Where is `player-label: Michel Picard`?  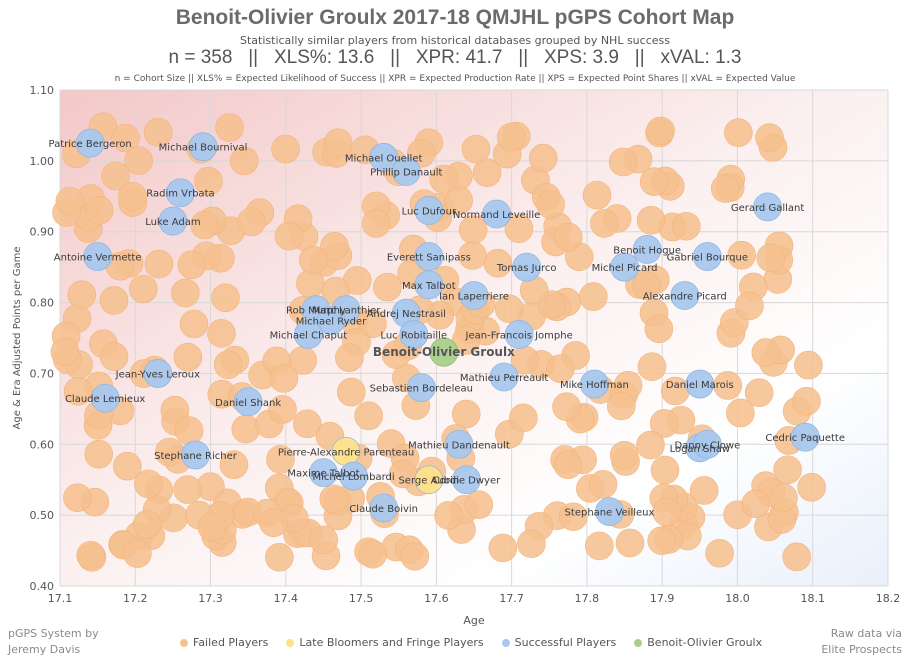
player-label: Michel Picard is located at coordinates (625, 268).